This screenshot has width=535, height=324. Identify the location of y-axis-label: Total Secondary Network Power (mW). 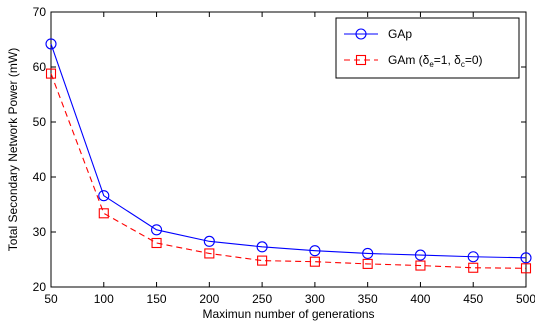
(13, 149).